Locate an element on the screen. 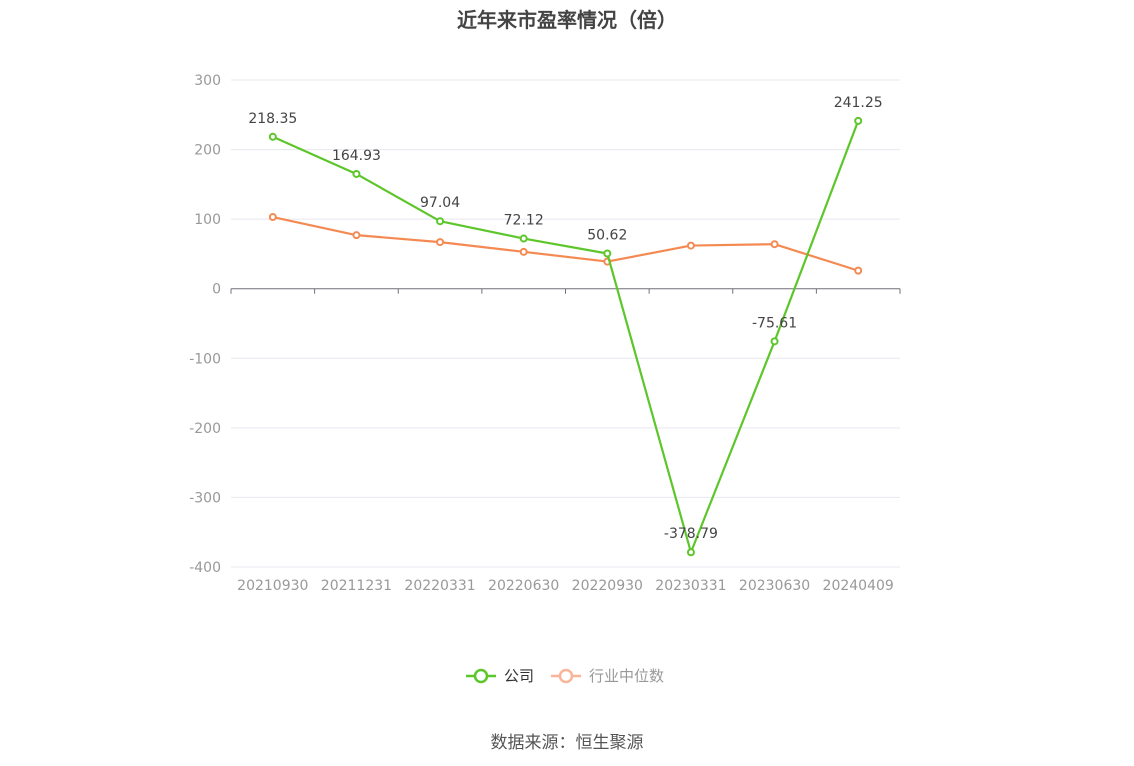  legend-label: 行业中位数 is located at coordinates (626, 676).